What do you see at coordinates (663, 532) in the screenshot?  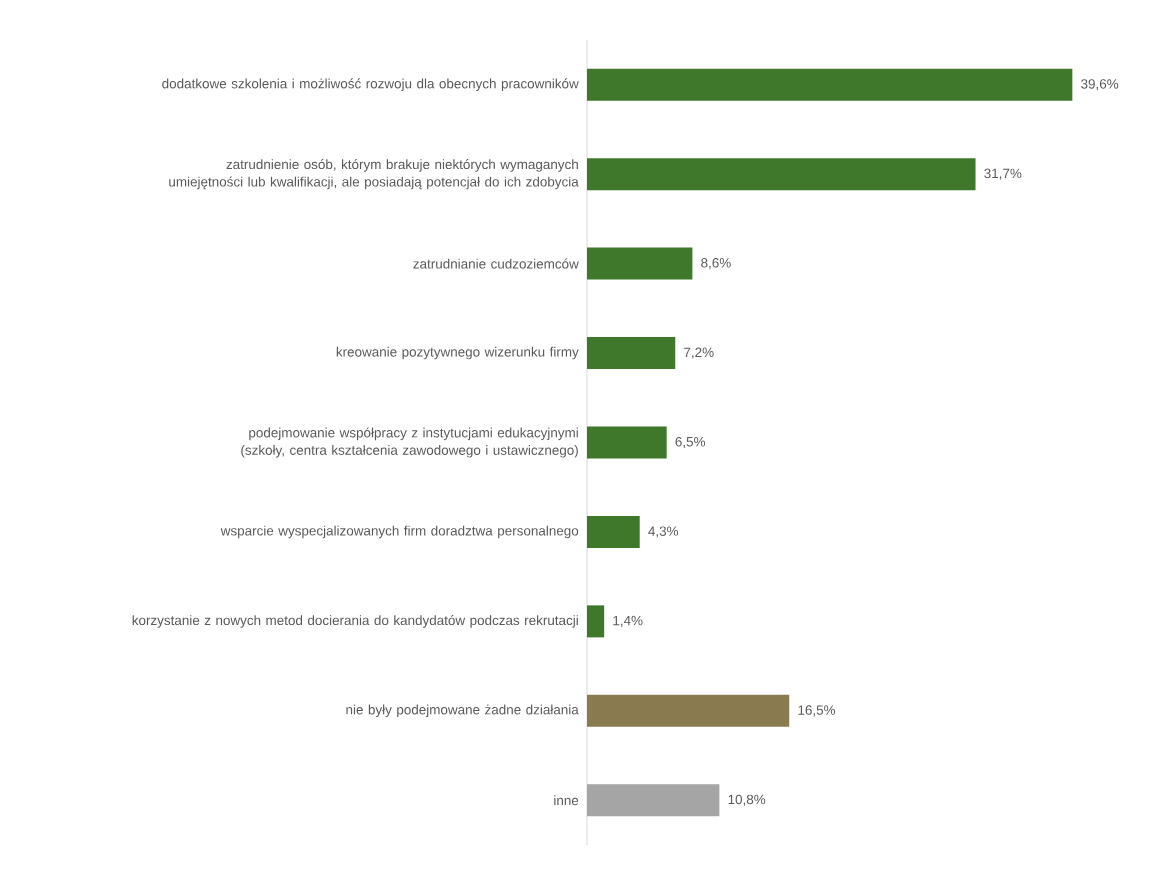 I see `data-label: 4,3%` at bounding box center [663, 532].